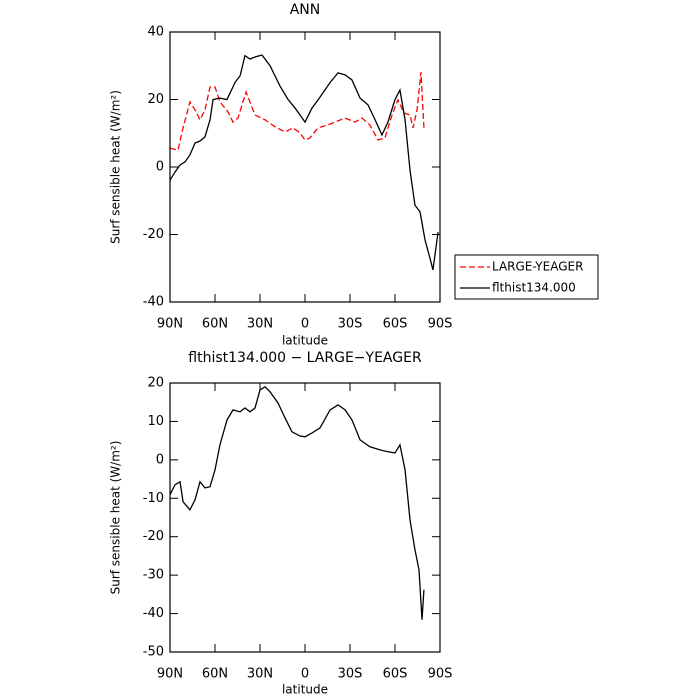 The image size is (700, 700). I want to click on y-tick-label: 10, so click(155, 421).